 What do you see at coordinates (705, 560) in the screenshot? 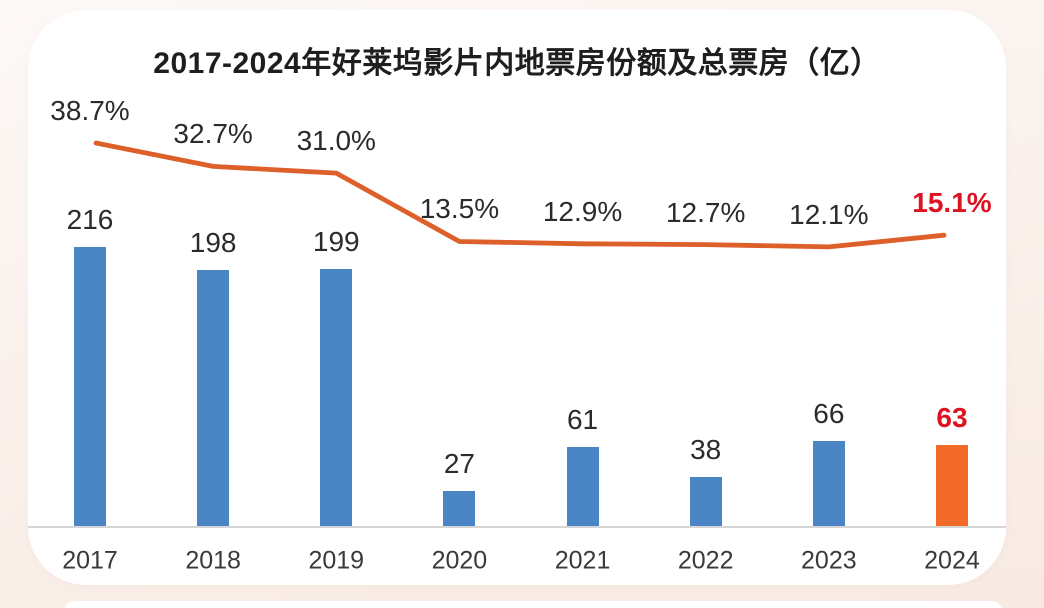
I see `x-tick-2022: 2022` at bounding box center [705, 560].